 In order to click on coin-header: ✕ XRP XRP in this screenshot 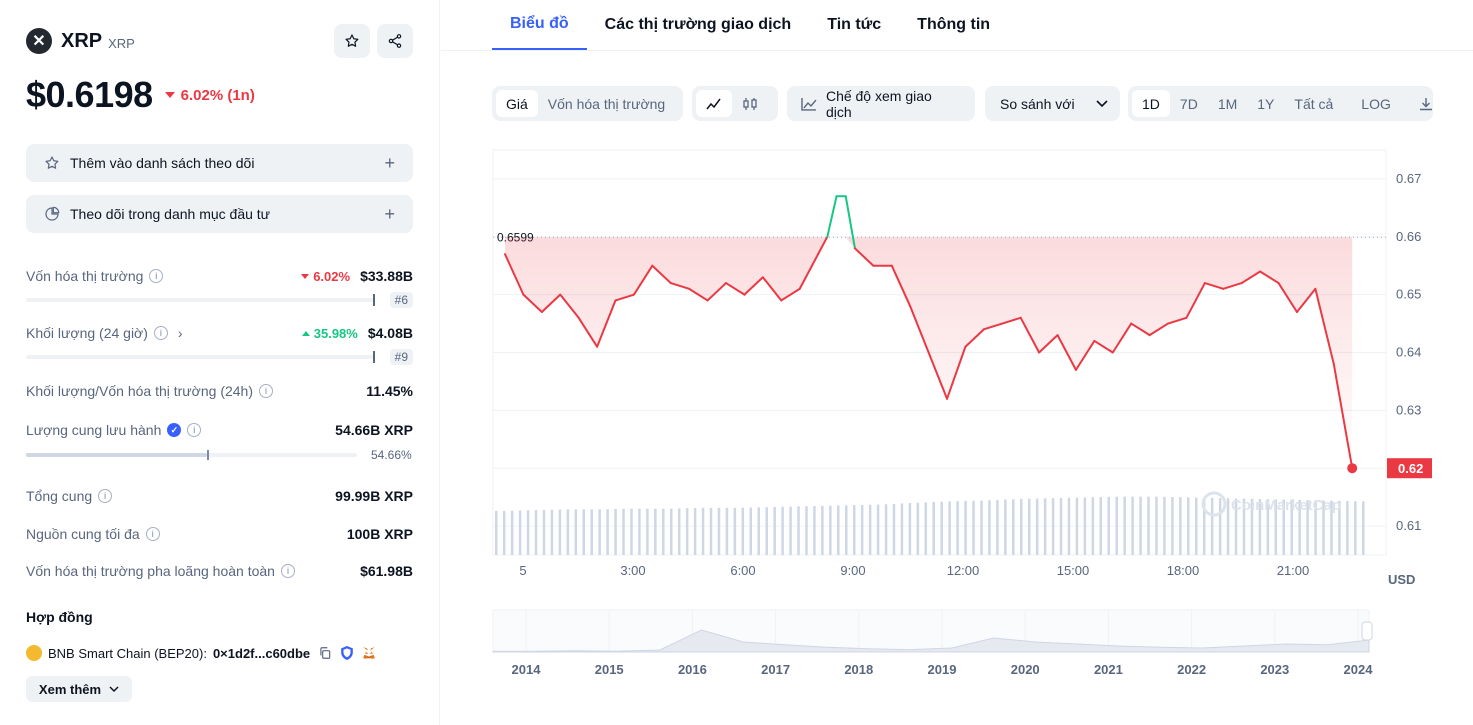, I will do `click(80, 41)`.